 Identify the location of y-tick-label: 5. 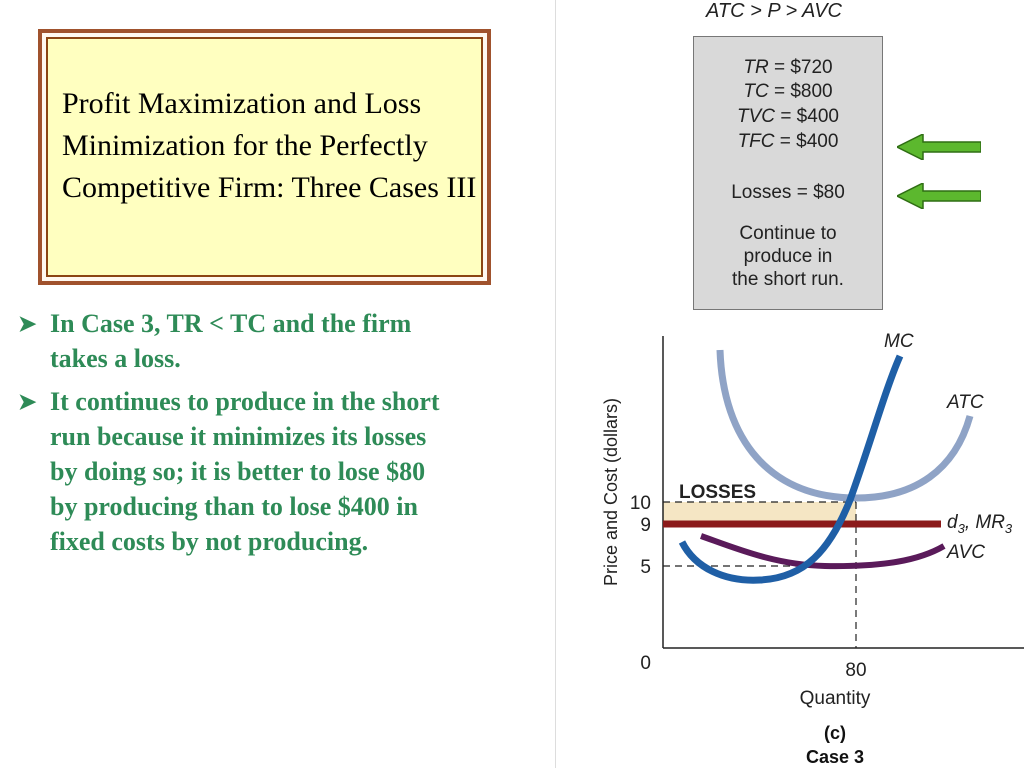
(645, 567).